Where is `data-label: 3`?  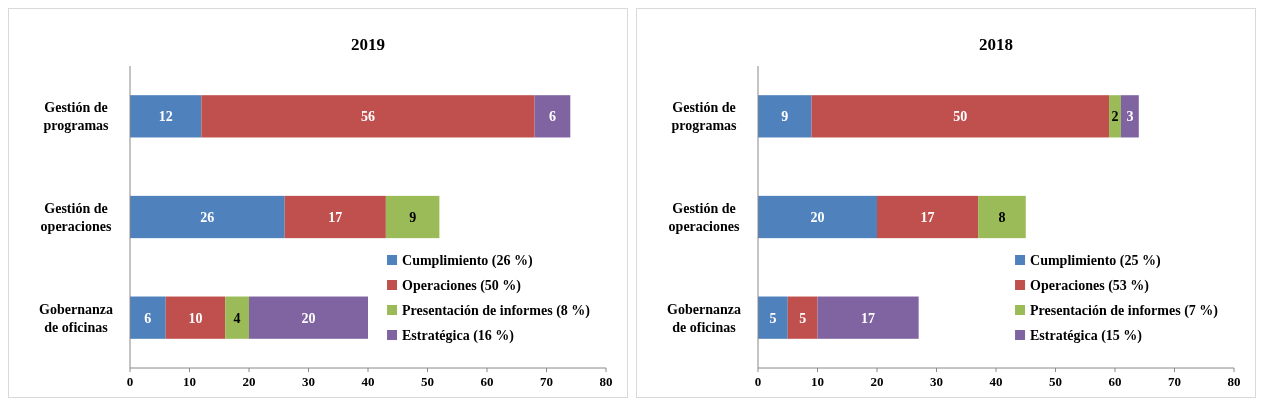 data-label: 3 is located at coordinates (1130, 117).